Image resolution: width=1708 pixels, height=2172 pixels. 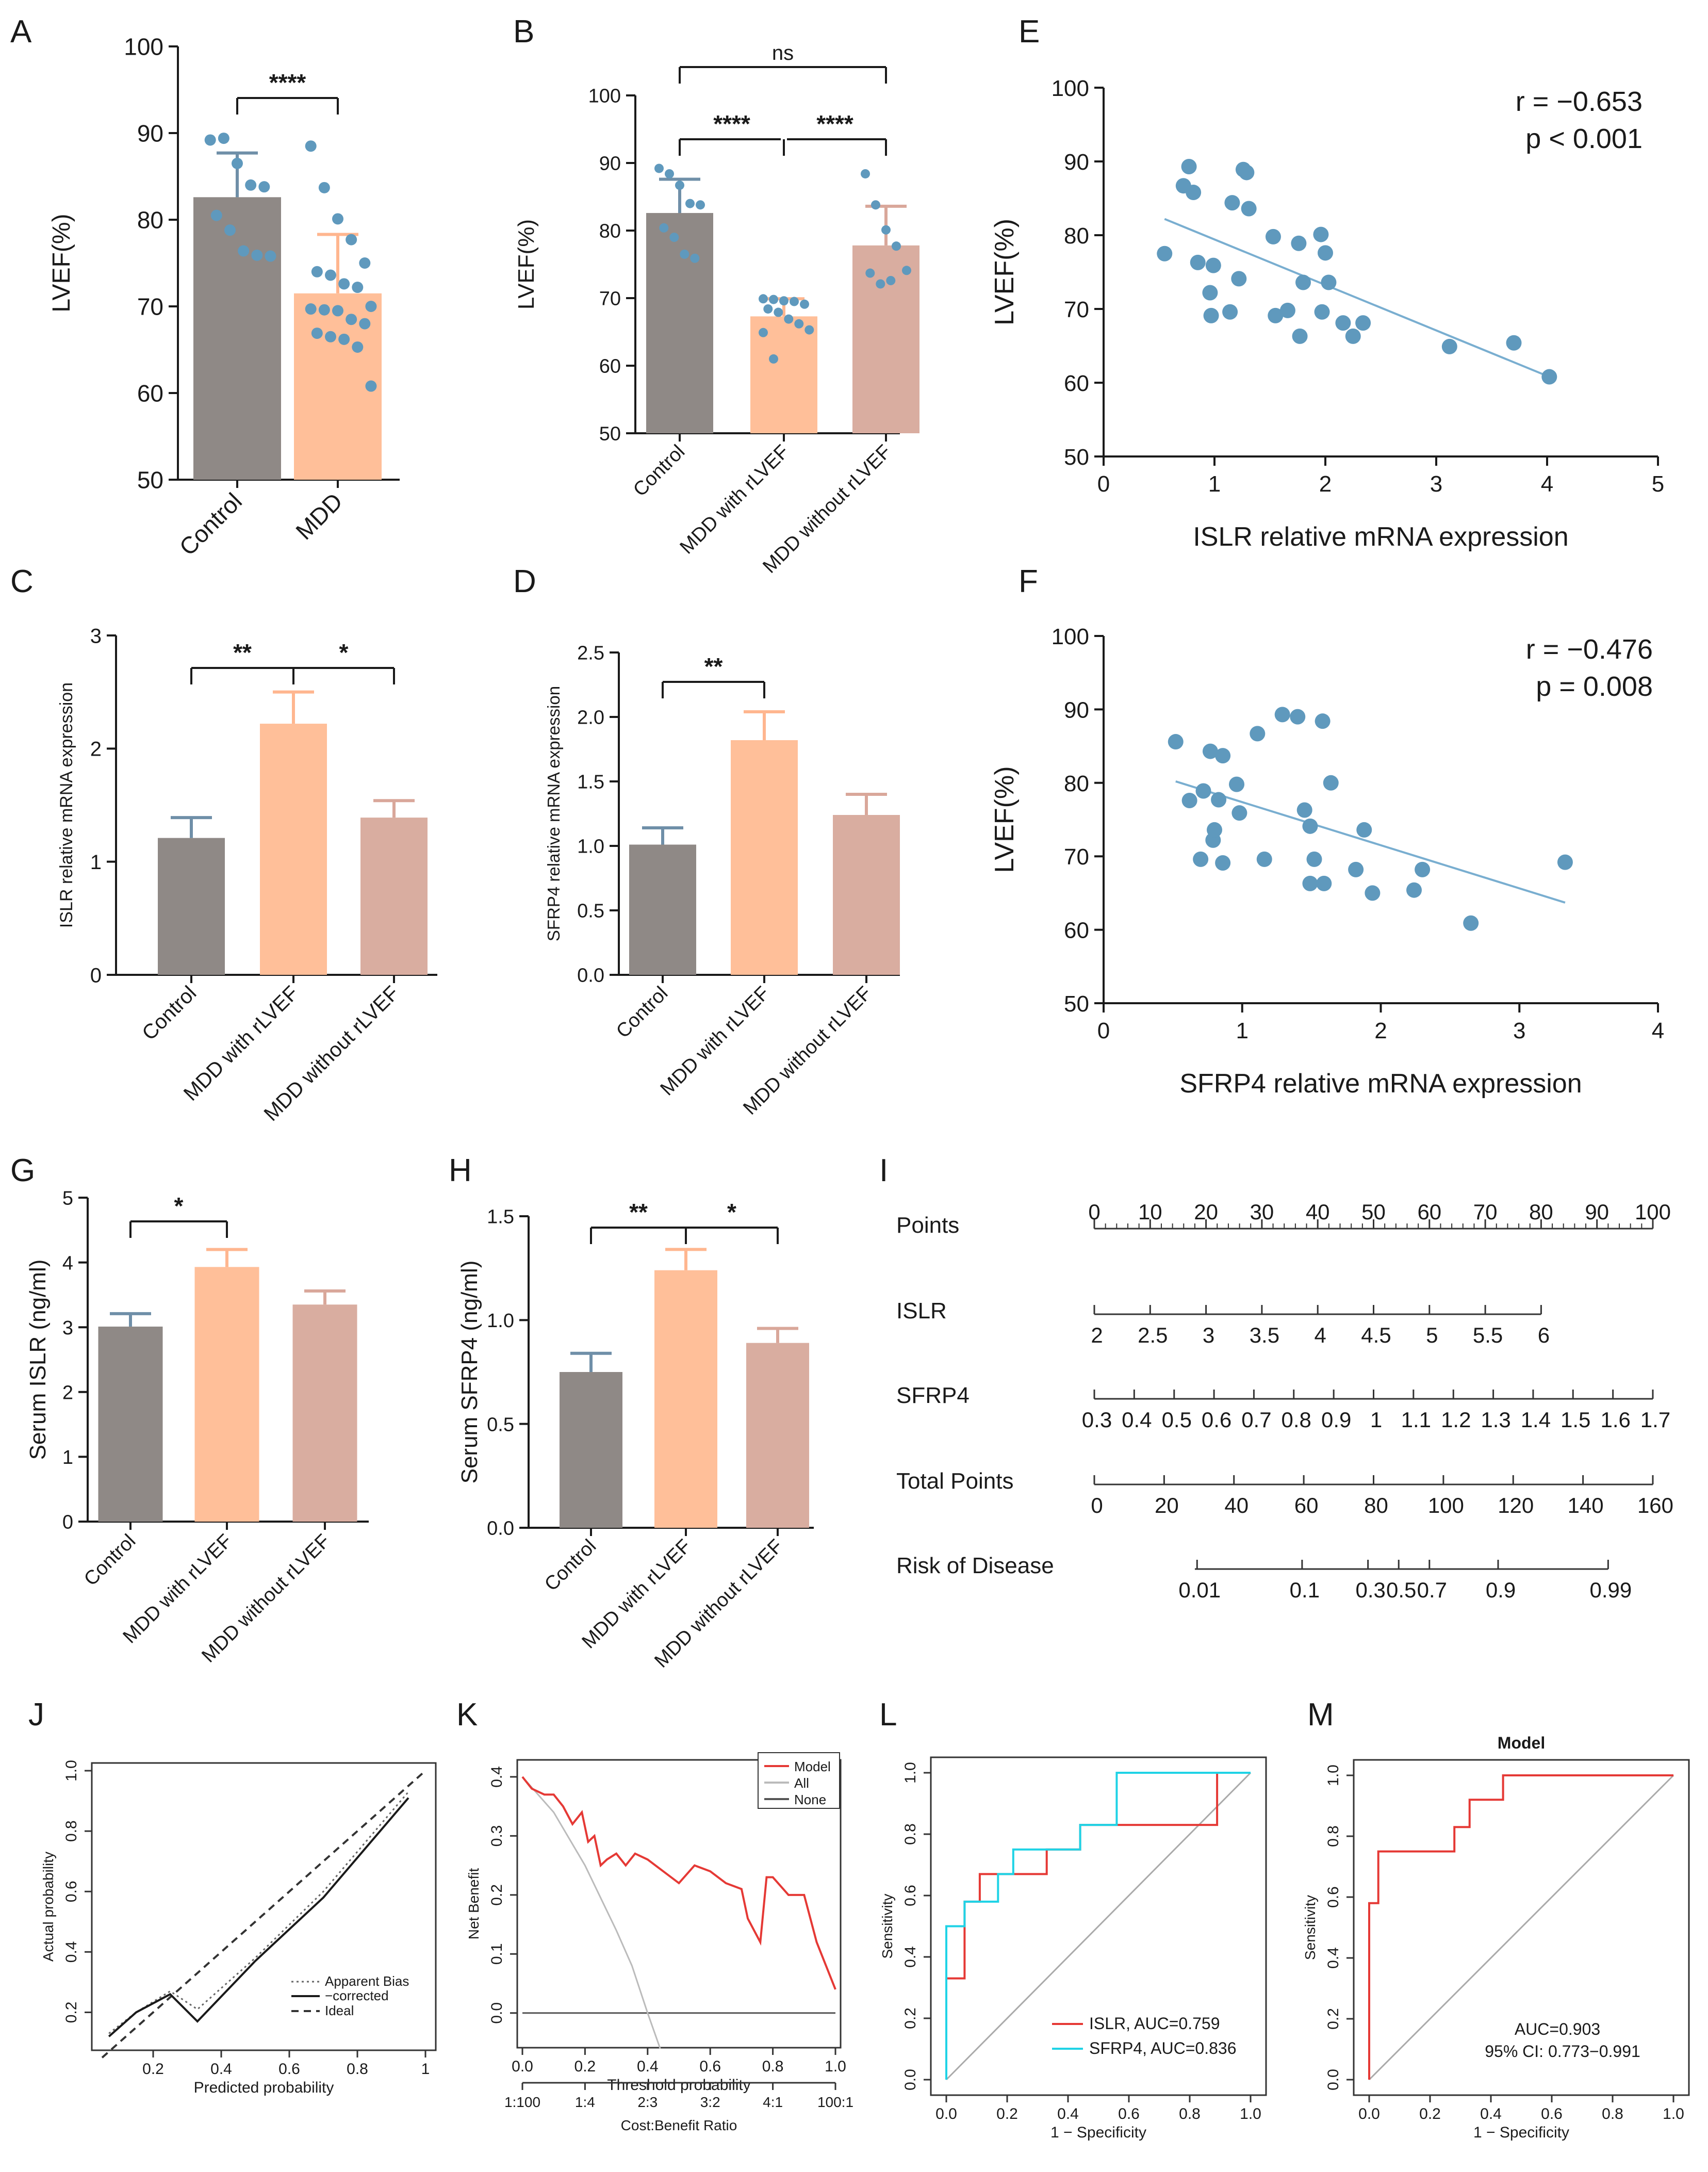 What do you see at coordinates (150, 133) in the screenshot?
I see `chart-a-y-tick-label: 90` at bounding box center [150, 133].